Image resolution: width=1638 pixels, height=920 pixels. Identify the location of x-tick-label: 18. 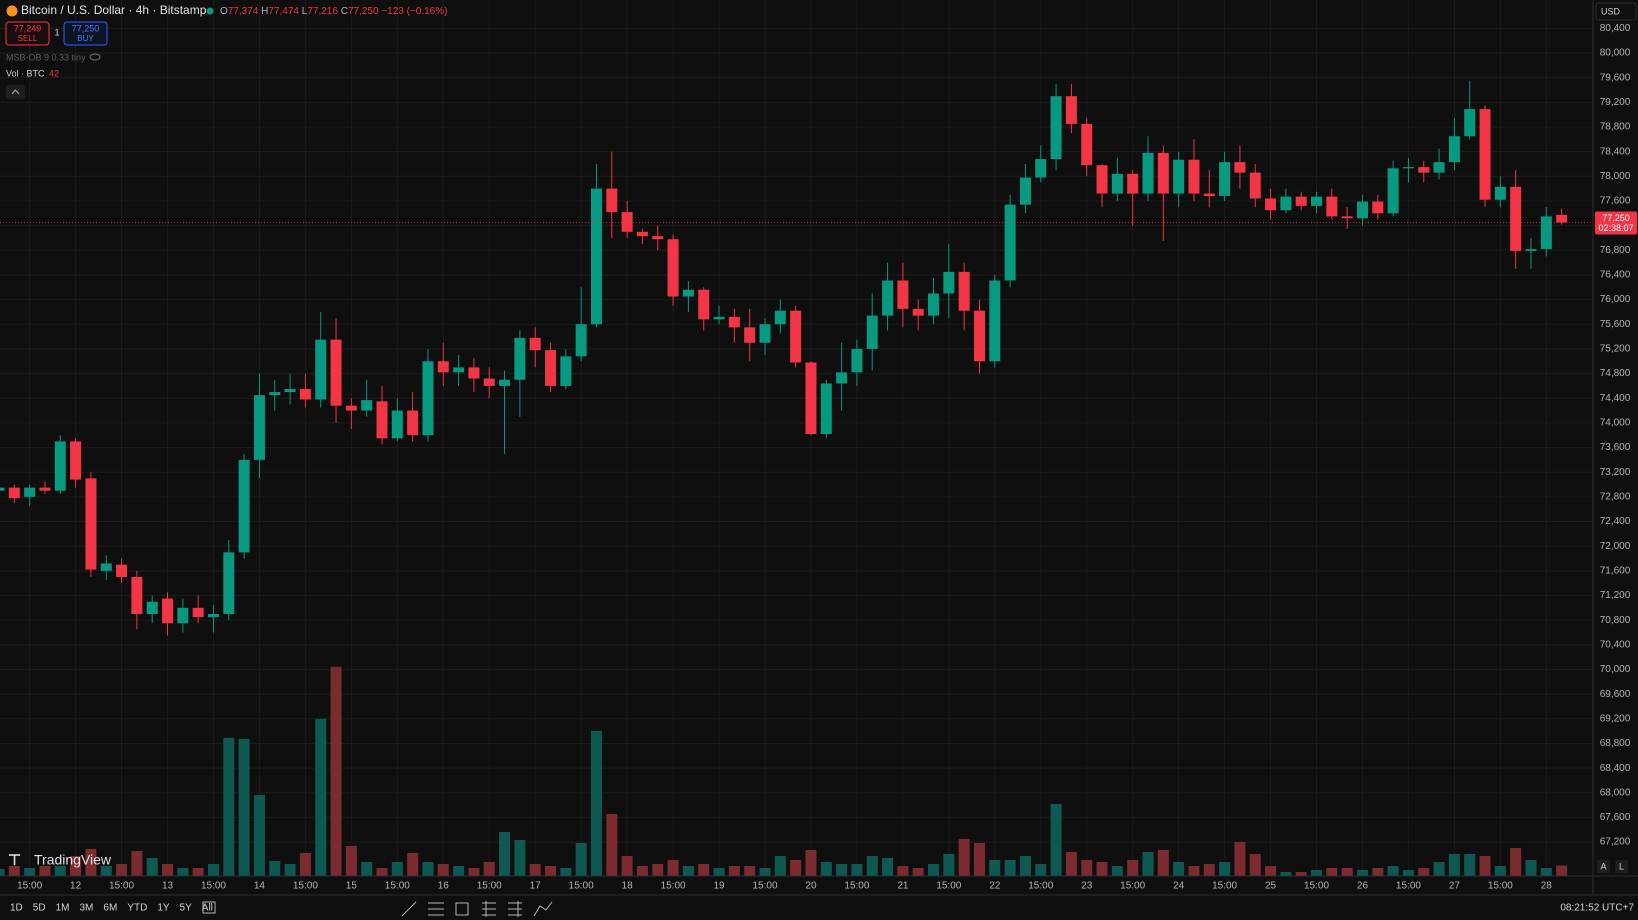
(628, 886).